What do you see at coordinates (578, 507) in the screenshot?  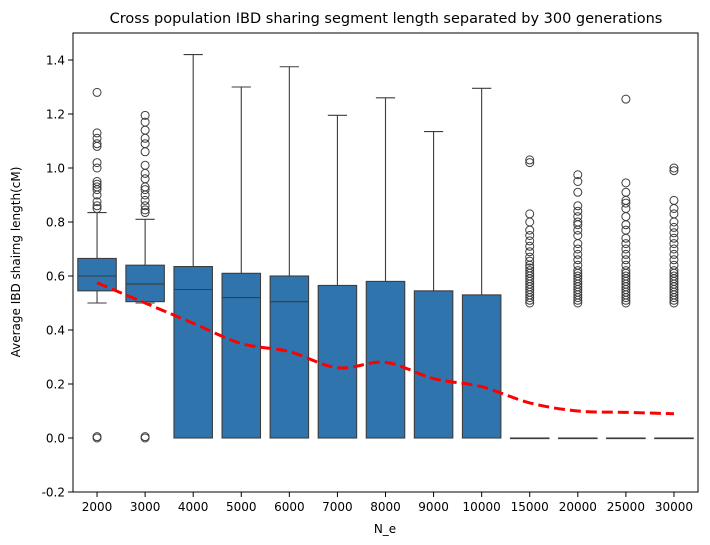 I see `x-tick-label: 20000` at bounding box center [578, 507].